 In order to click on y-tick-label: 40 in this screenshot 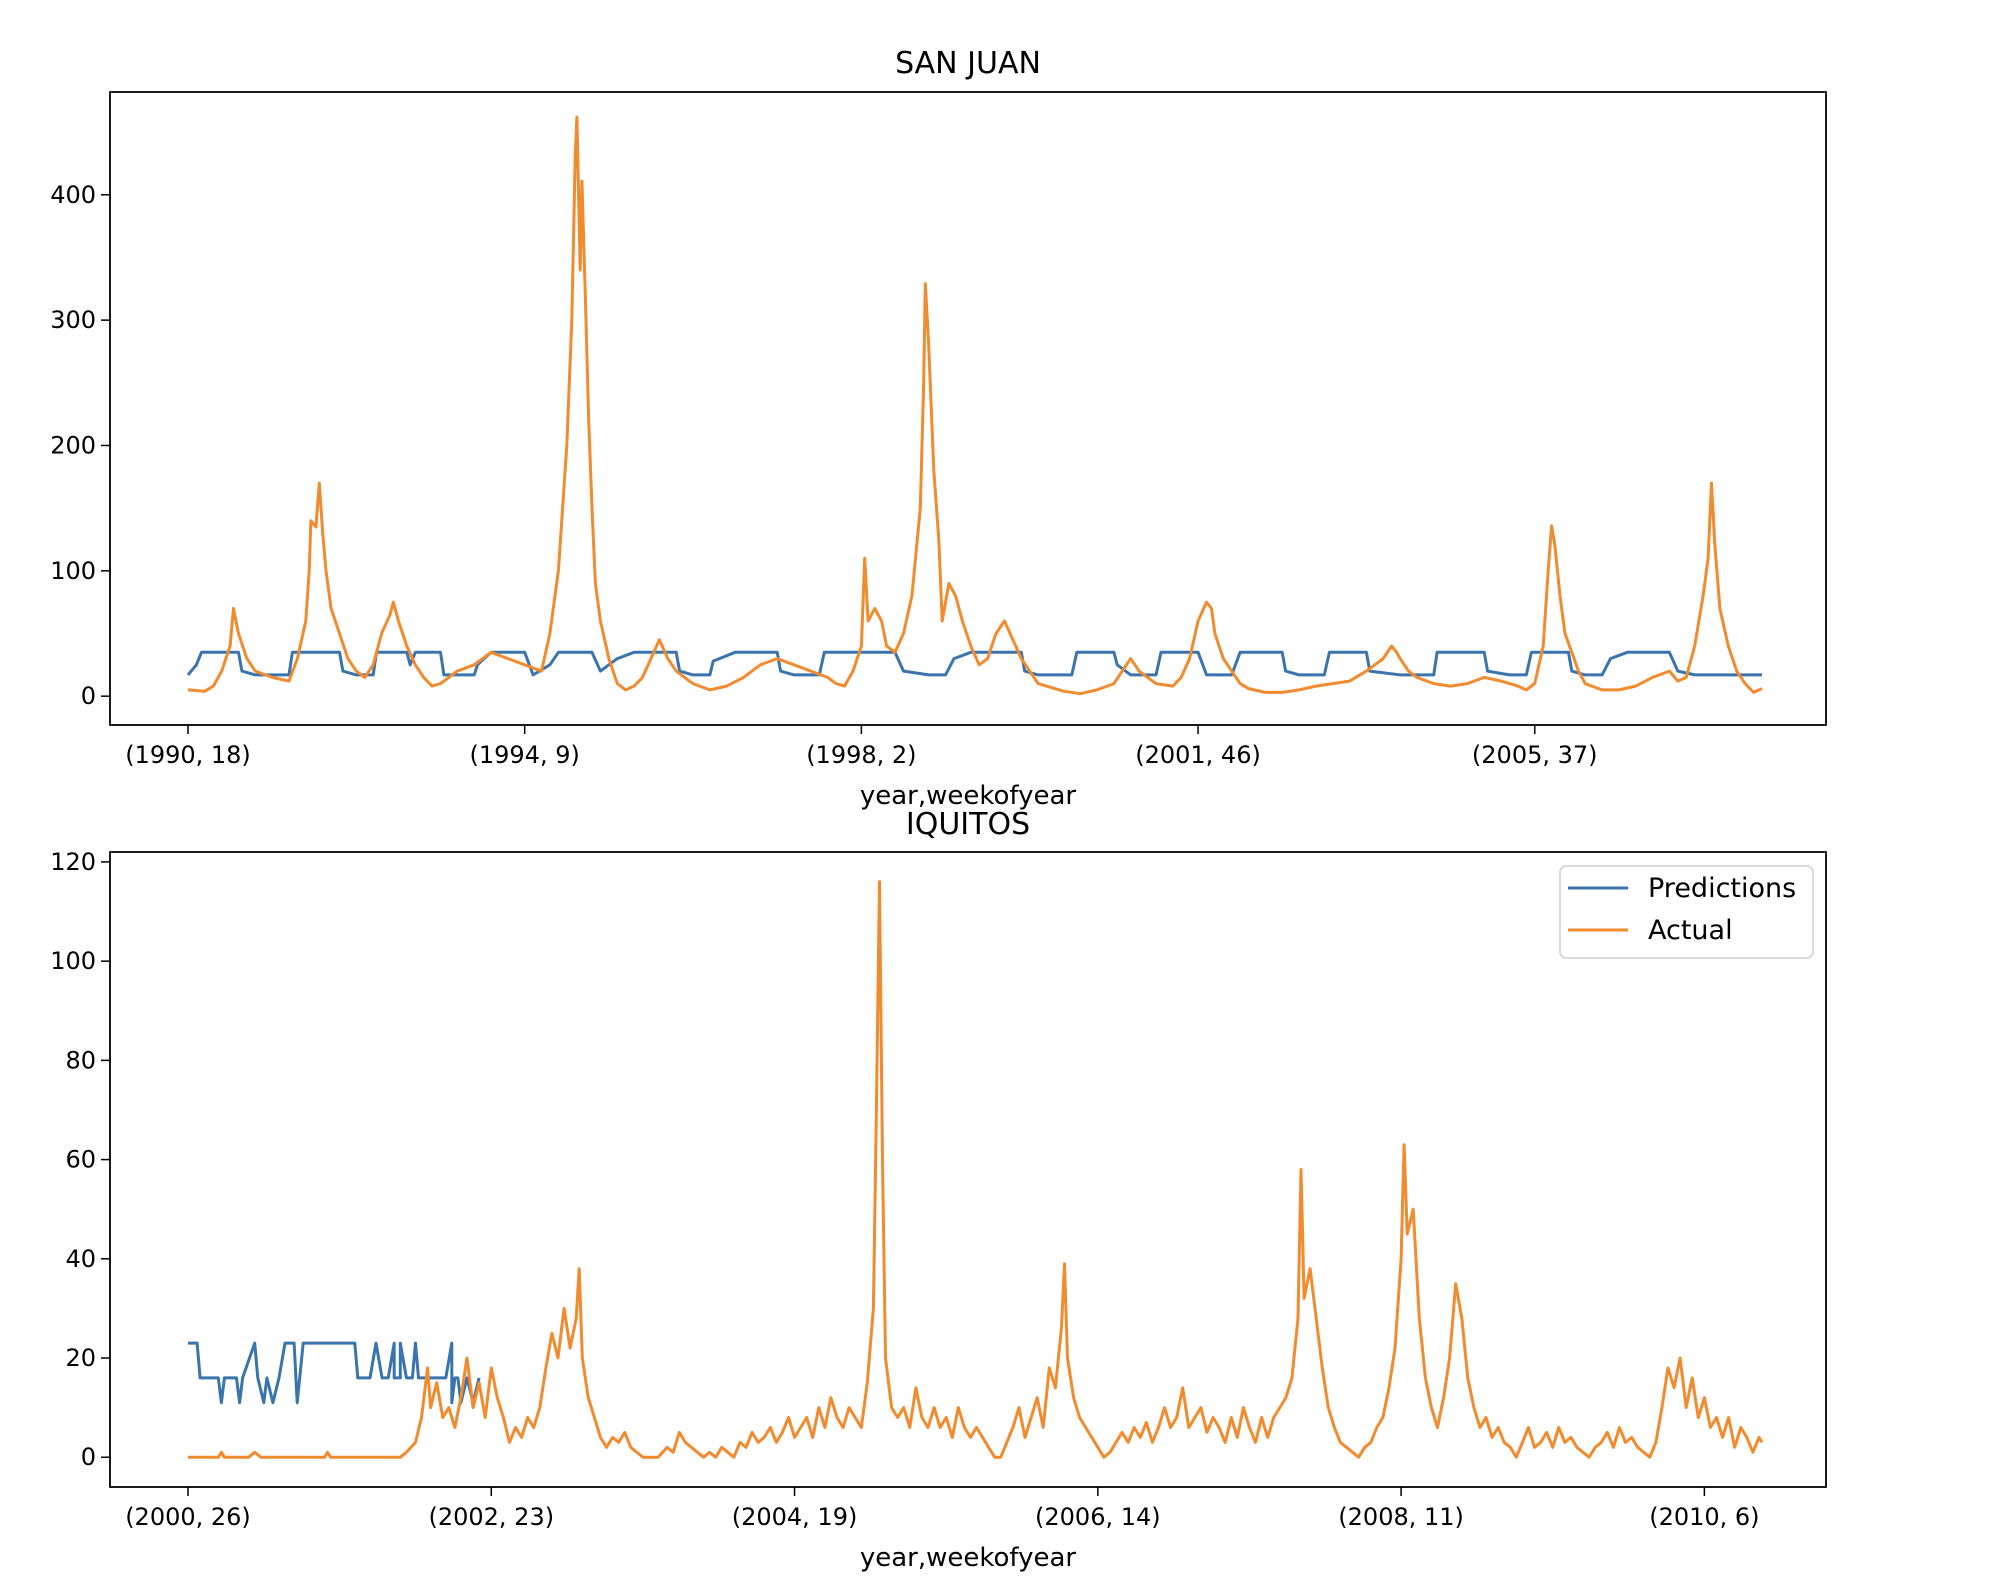, I will do `click(80, 1259)`.